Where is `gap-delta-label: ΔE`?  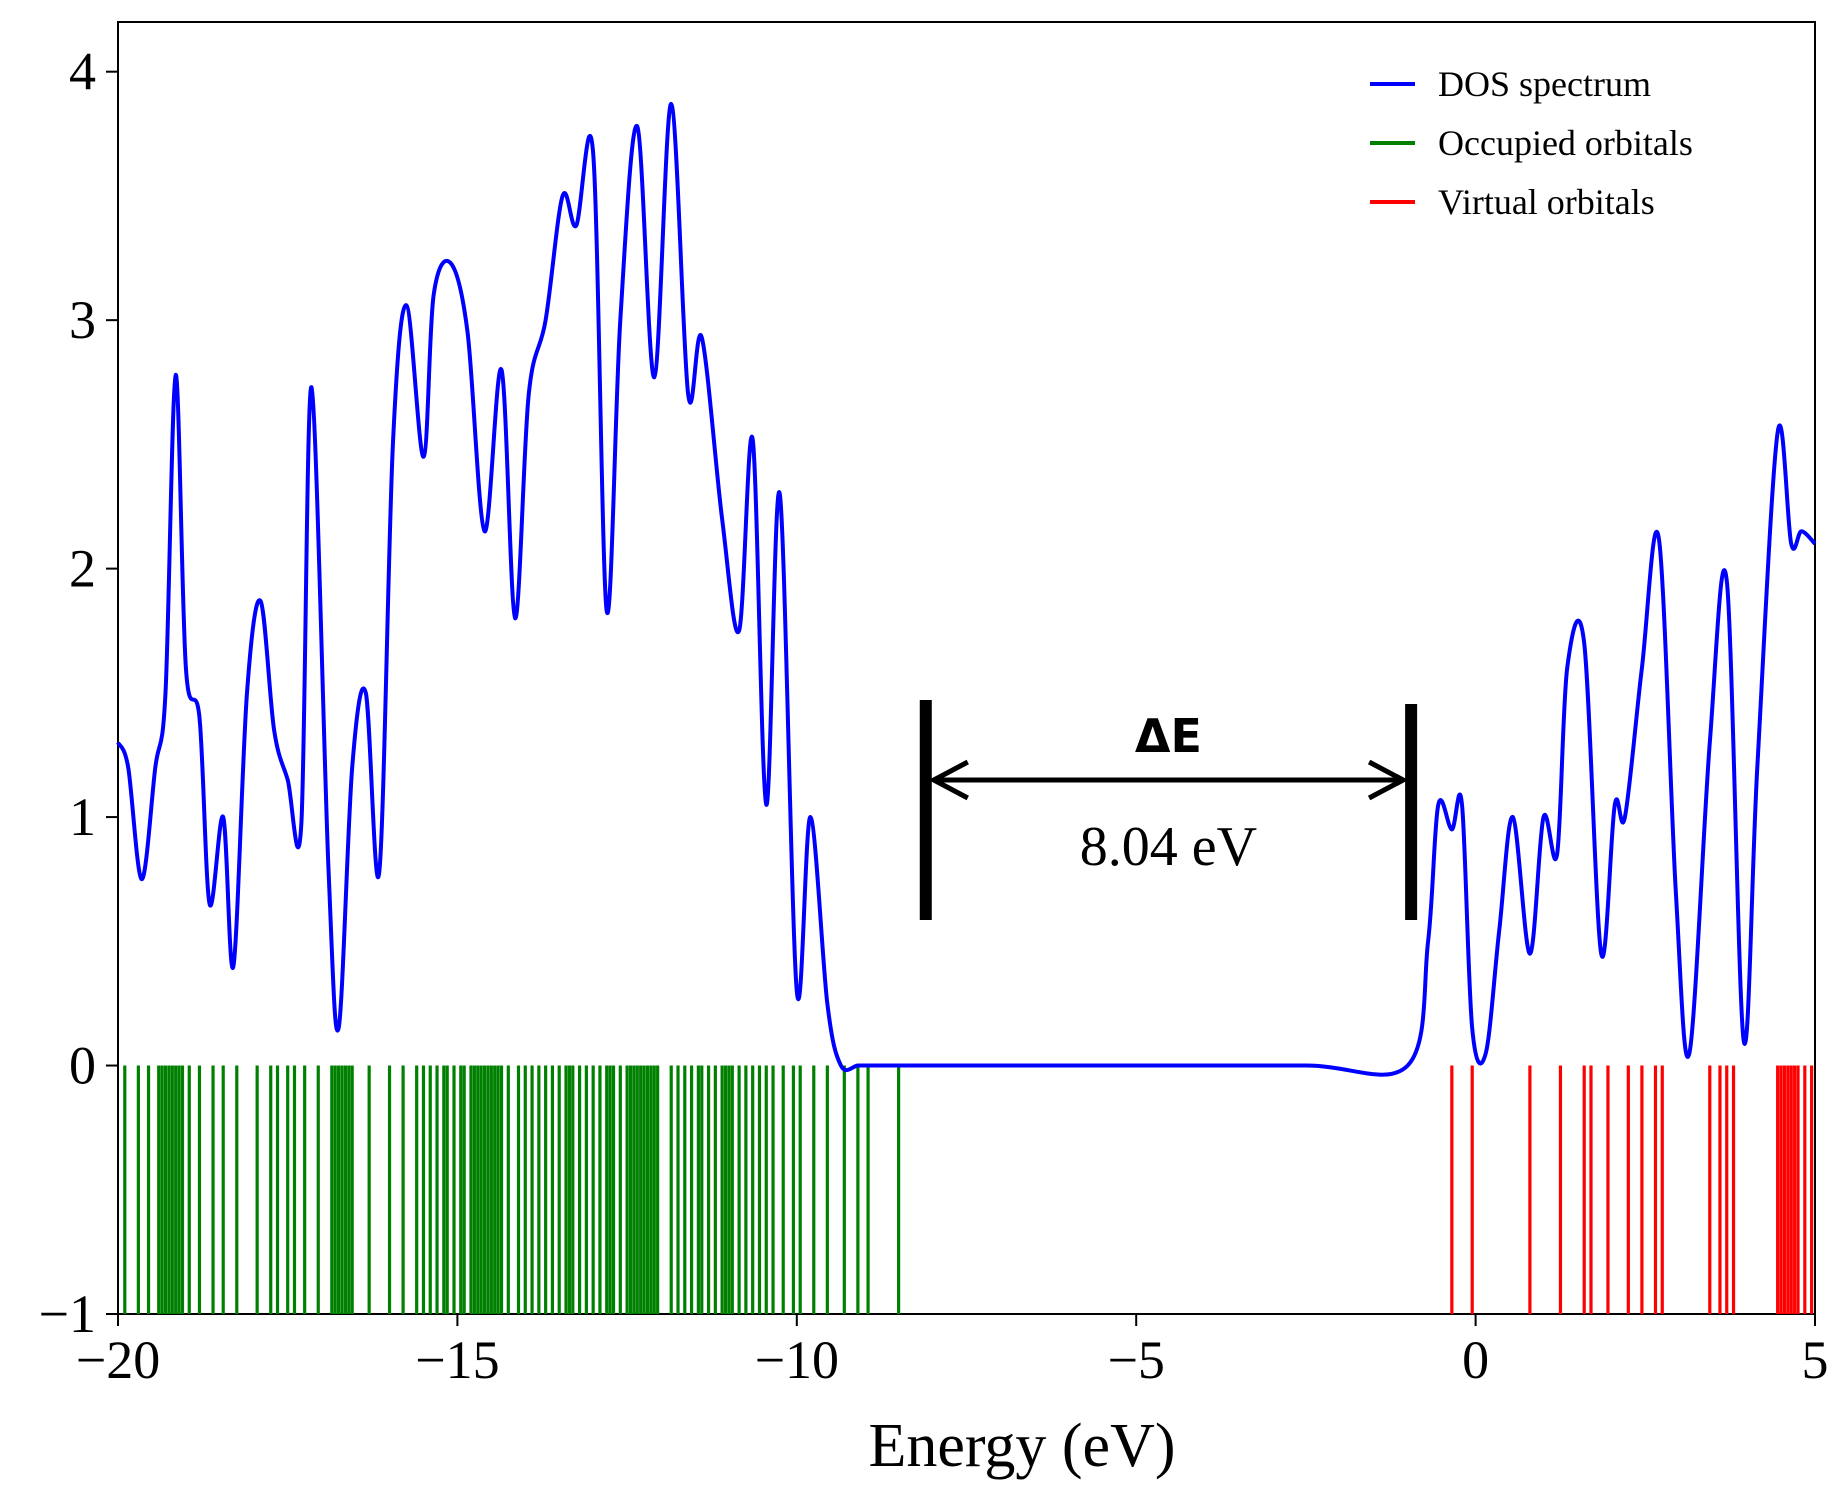 gap-delta-label: ΔE is located at coordinates (1168, 736).